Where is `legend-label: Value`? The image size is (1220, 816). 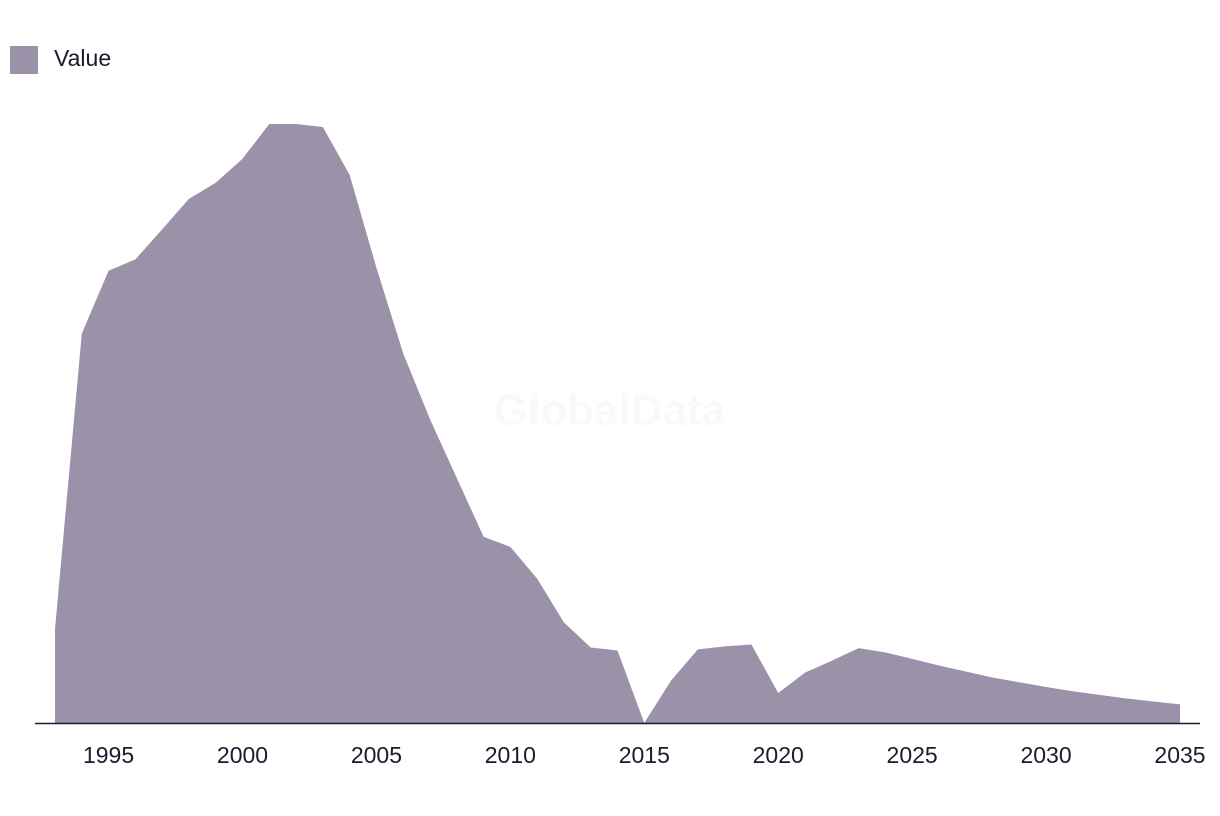 legend-label: Value is located at coordinates (82, 58).